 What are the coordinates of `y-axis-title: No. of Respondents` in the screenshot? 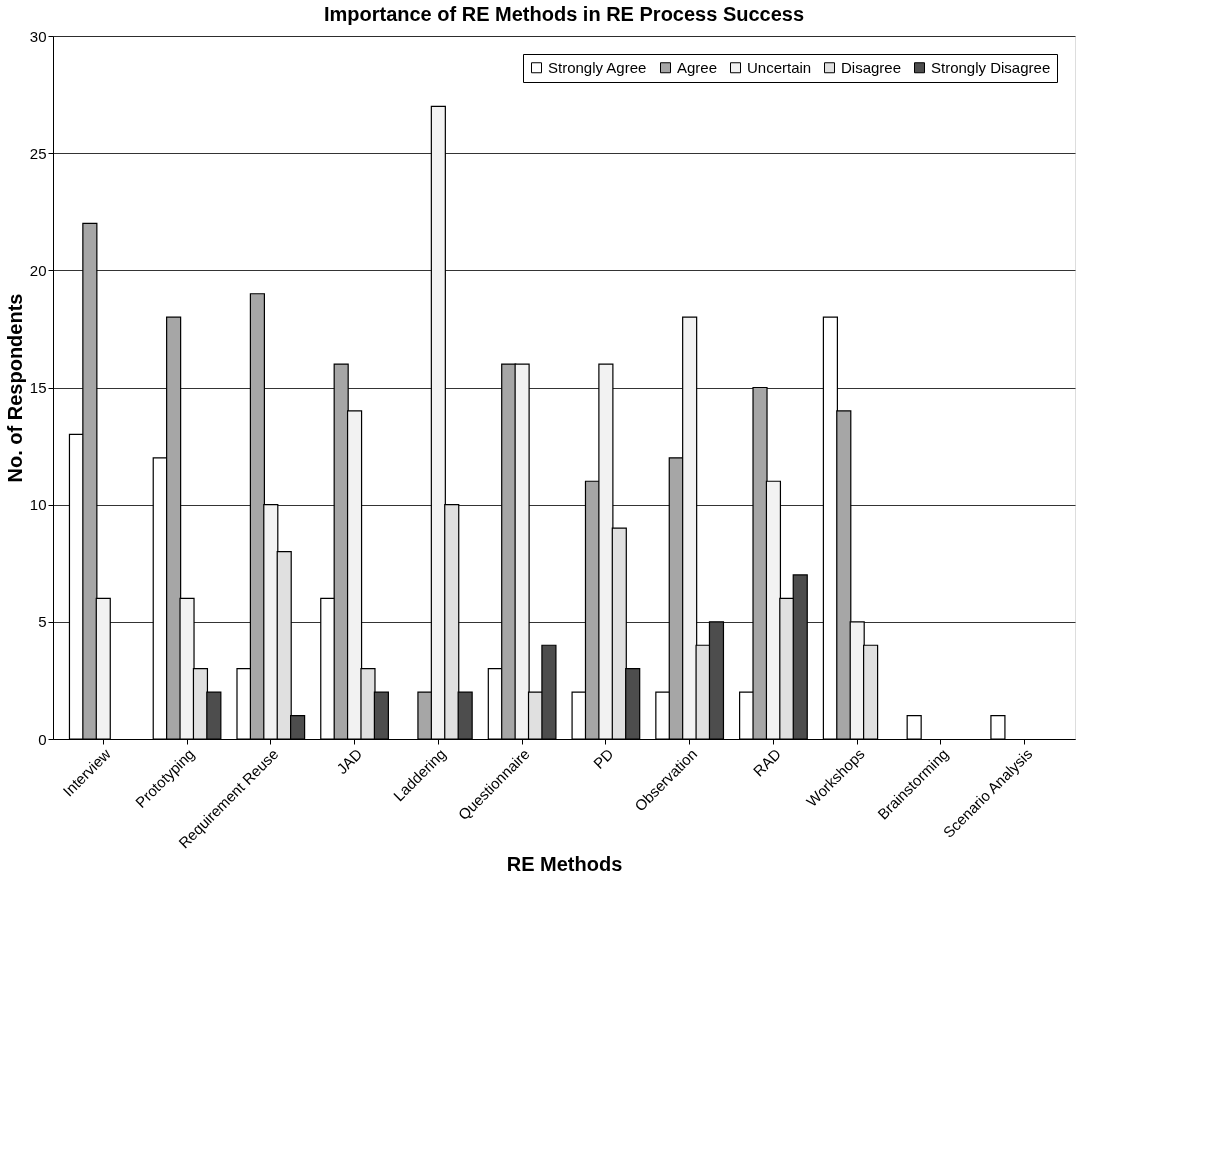 It's located at (14, 388).